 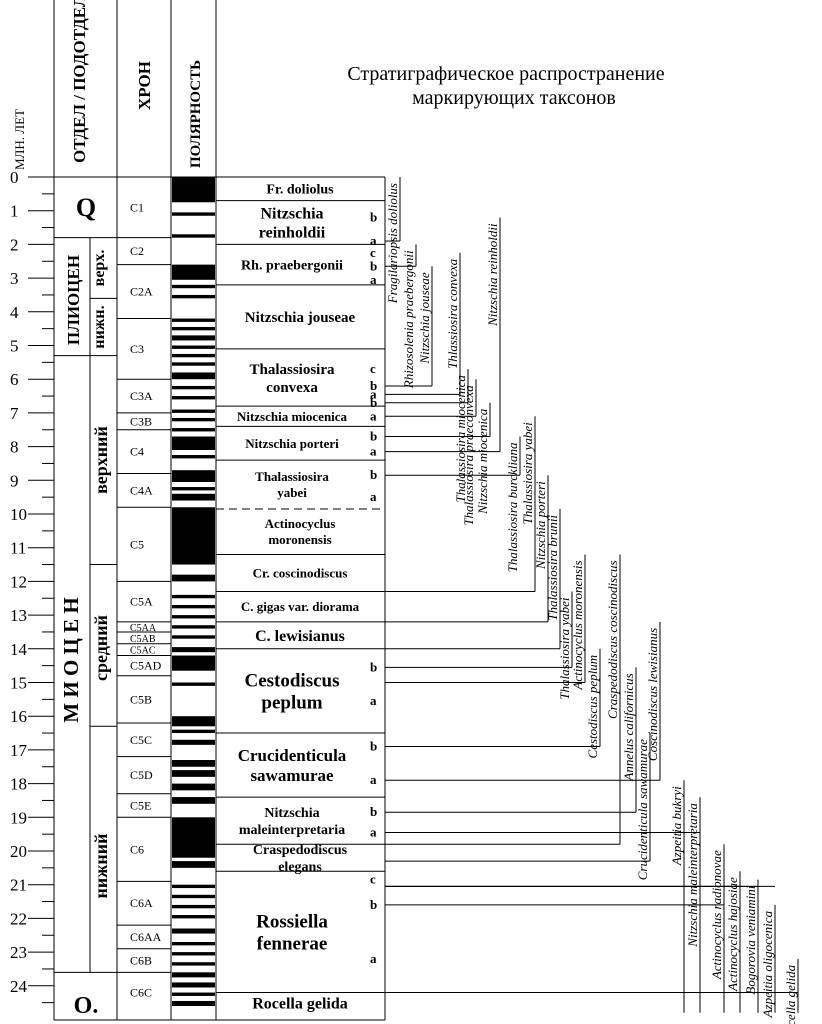 I want to click on taxon-name: Nitzschia maleinterpretaria, so click(x=692, y=875).